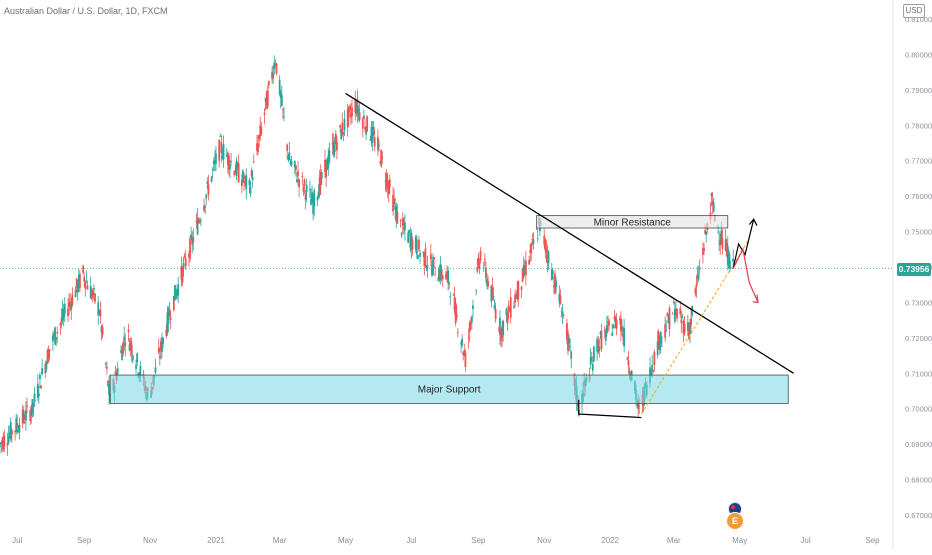 This screenshot has width=932, height=555. Describe the element at coordinates (914, 269) in the screenshot. I see `last-price-tag: 0.73956` at that location.